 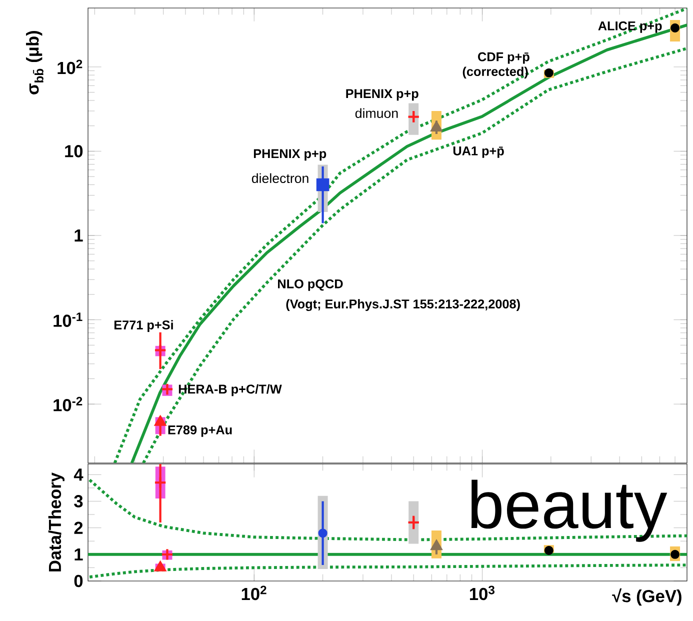 I want to click on annotation: dimuon, so click(x=376, y=113).